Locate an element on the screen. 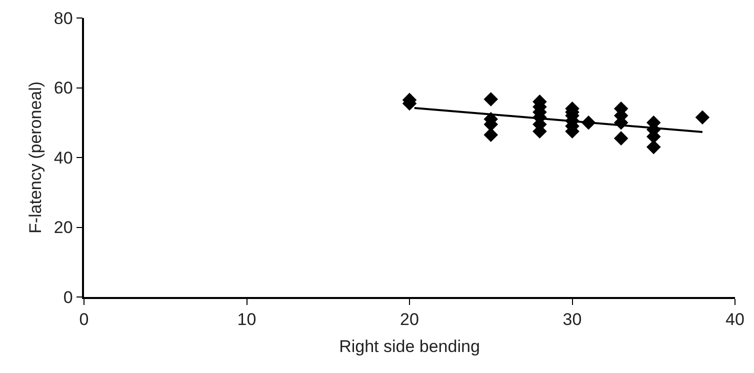 The image size is (754, 373). x-axis-title: Right side bending is located at coordinates (409, 346).